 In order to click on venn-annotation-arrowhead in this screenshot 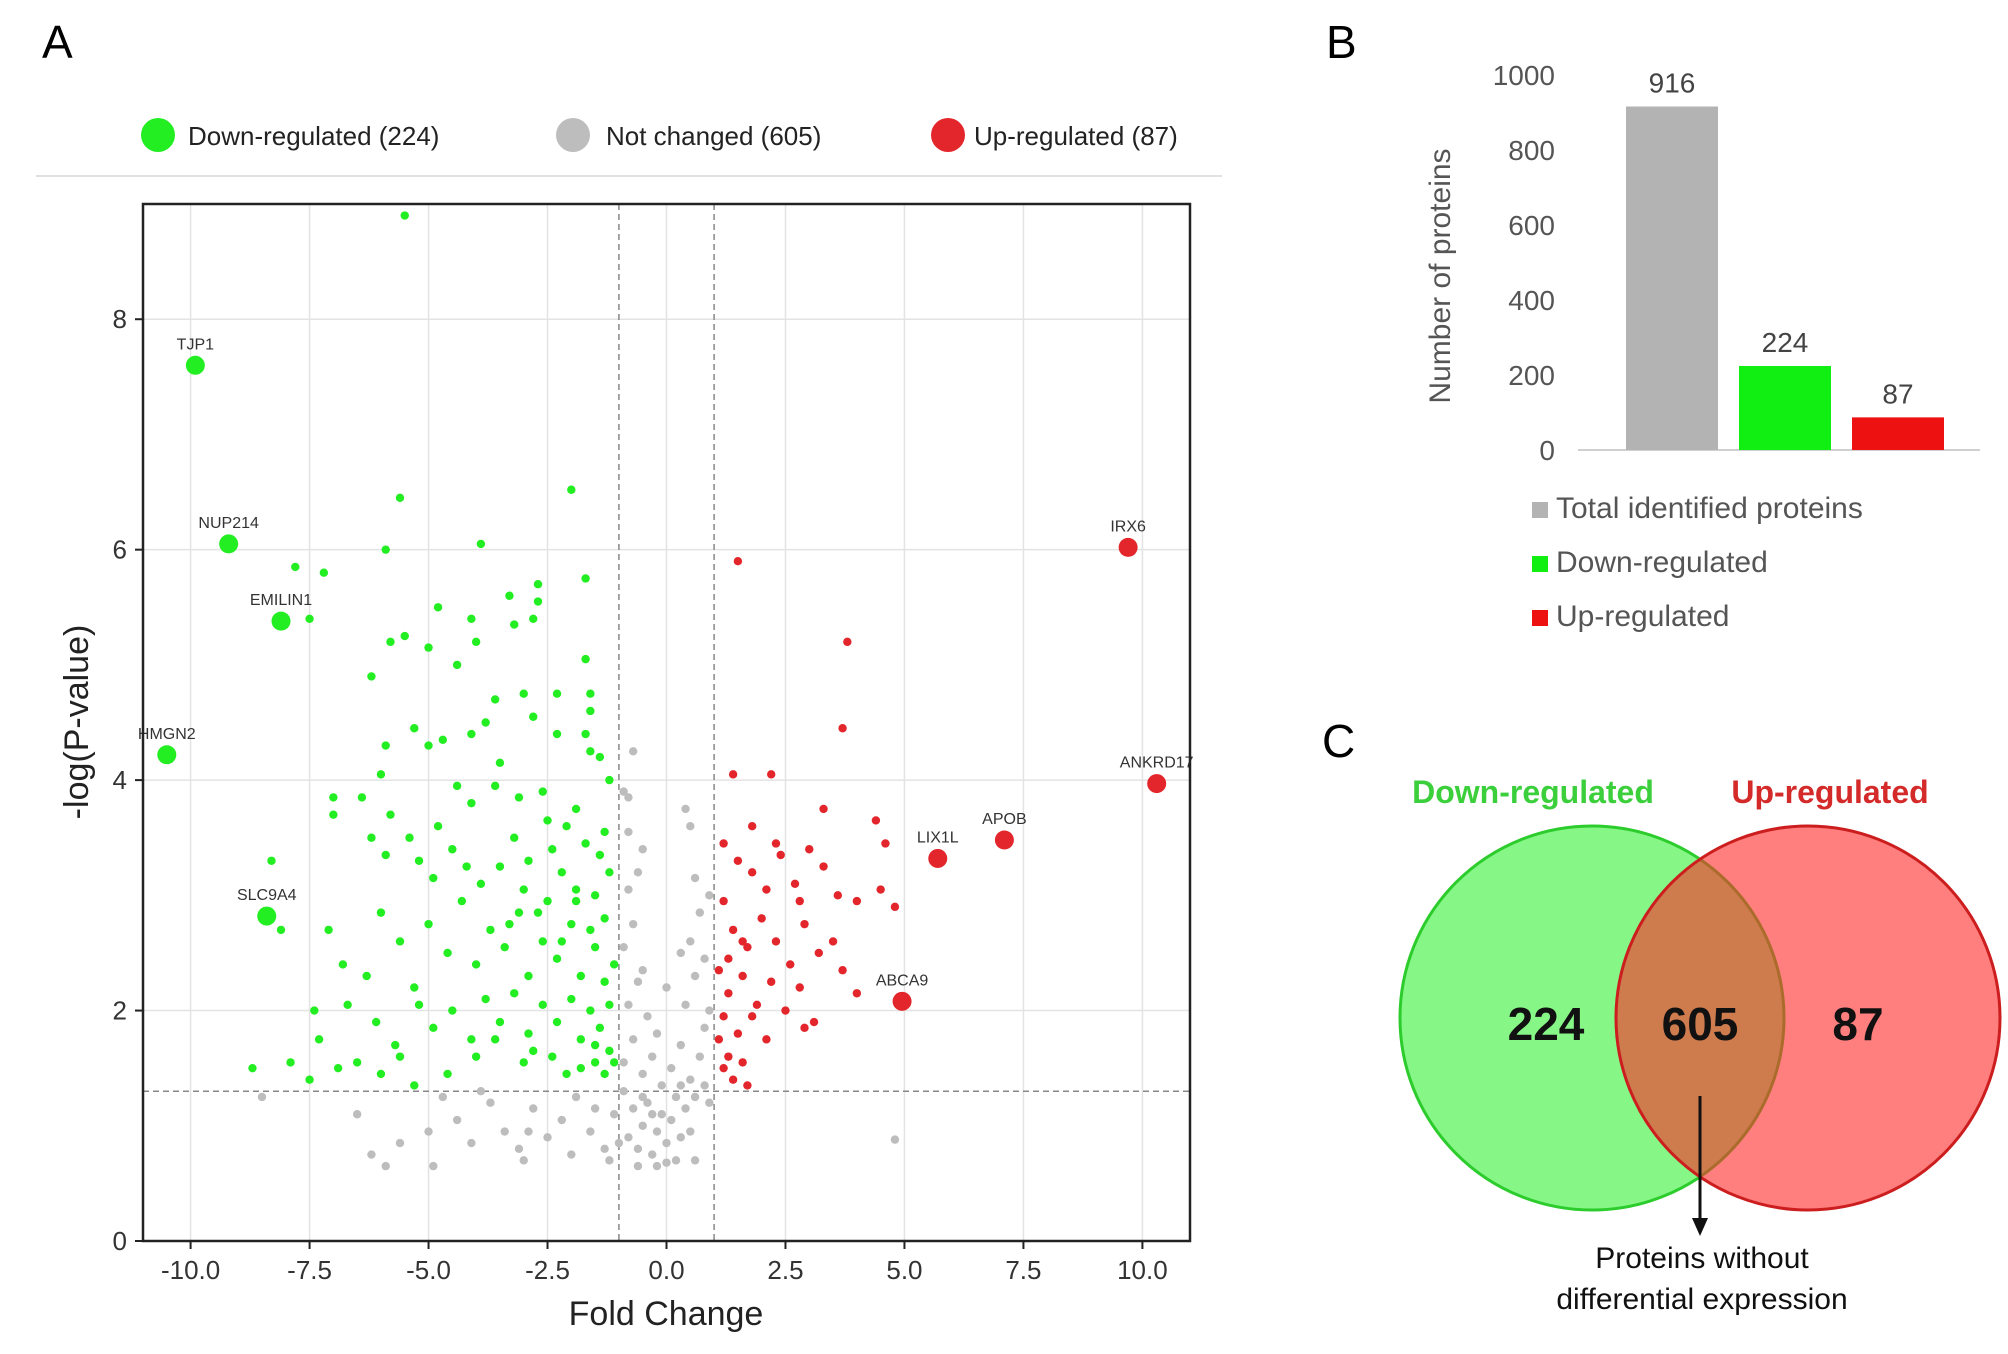, I will do `click(1700, 1227)`.